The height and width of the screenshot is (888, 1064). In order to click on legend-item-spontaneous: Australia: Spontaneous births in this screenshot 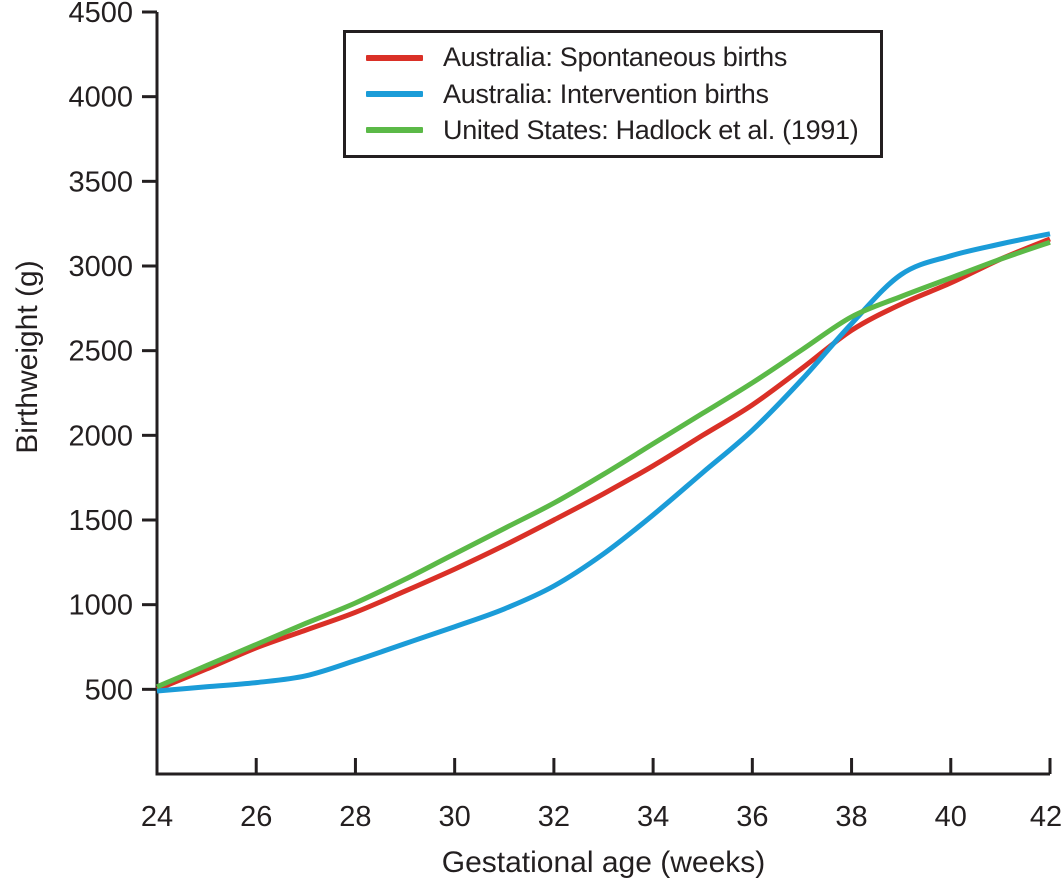, I will do `click(618, 57)`.